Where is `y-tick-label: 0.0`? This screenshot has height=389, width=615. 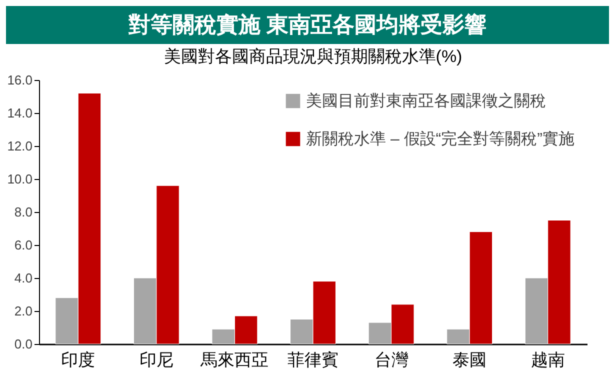 y-tick-label: 0.0 is located at coordinates (23, 344).